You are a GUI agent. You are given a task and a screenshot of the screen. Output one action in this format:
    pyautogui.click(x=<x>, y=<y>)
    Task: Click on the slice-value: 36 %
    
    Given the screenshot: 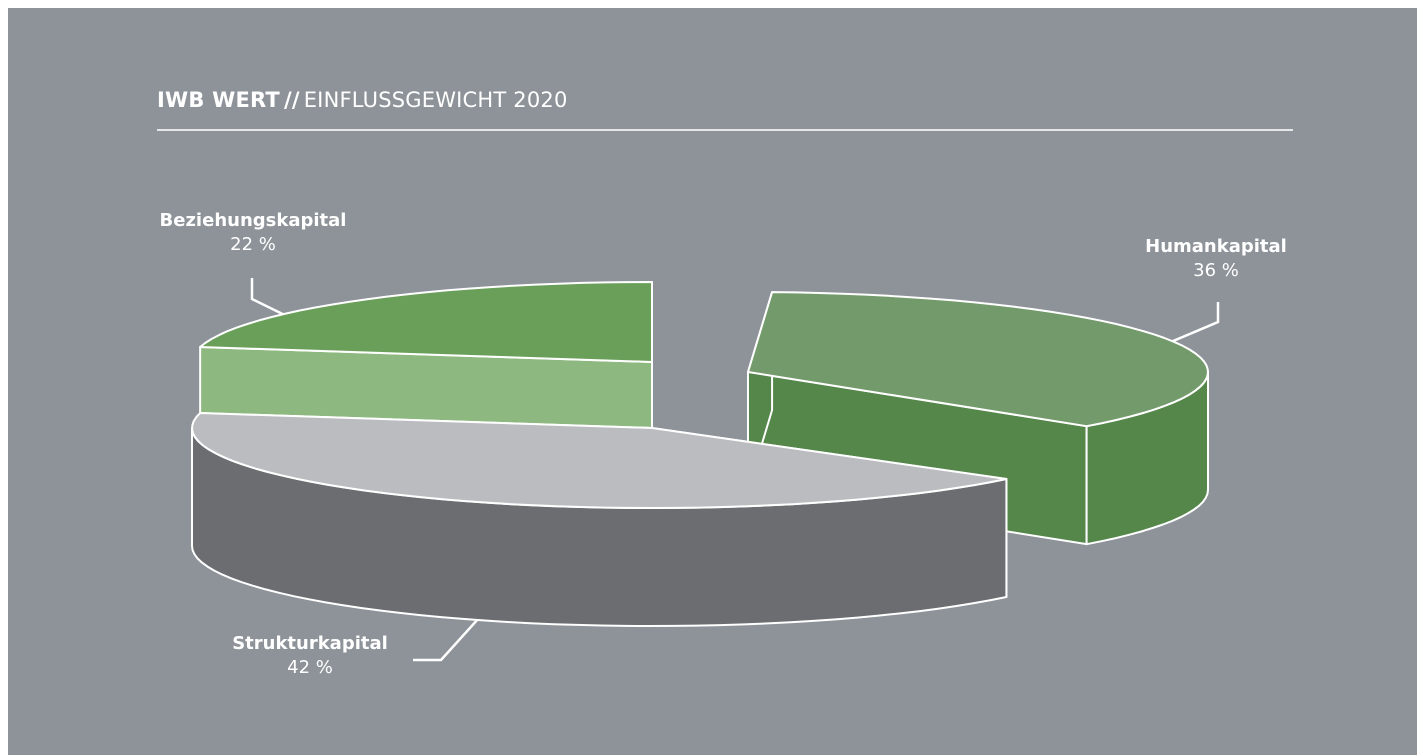 What is the action you would take?
    pyautogui.click(x=1216, y=270)
    